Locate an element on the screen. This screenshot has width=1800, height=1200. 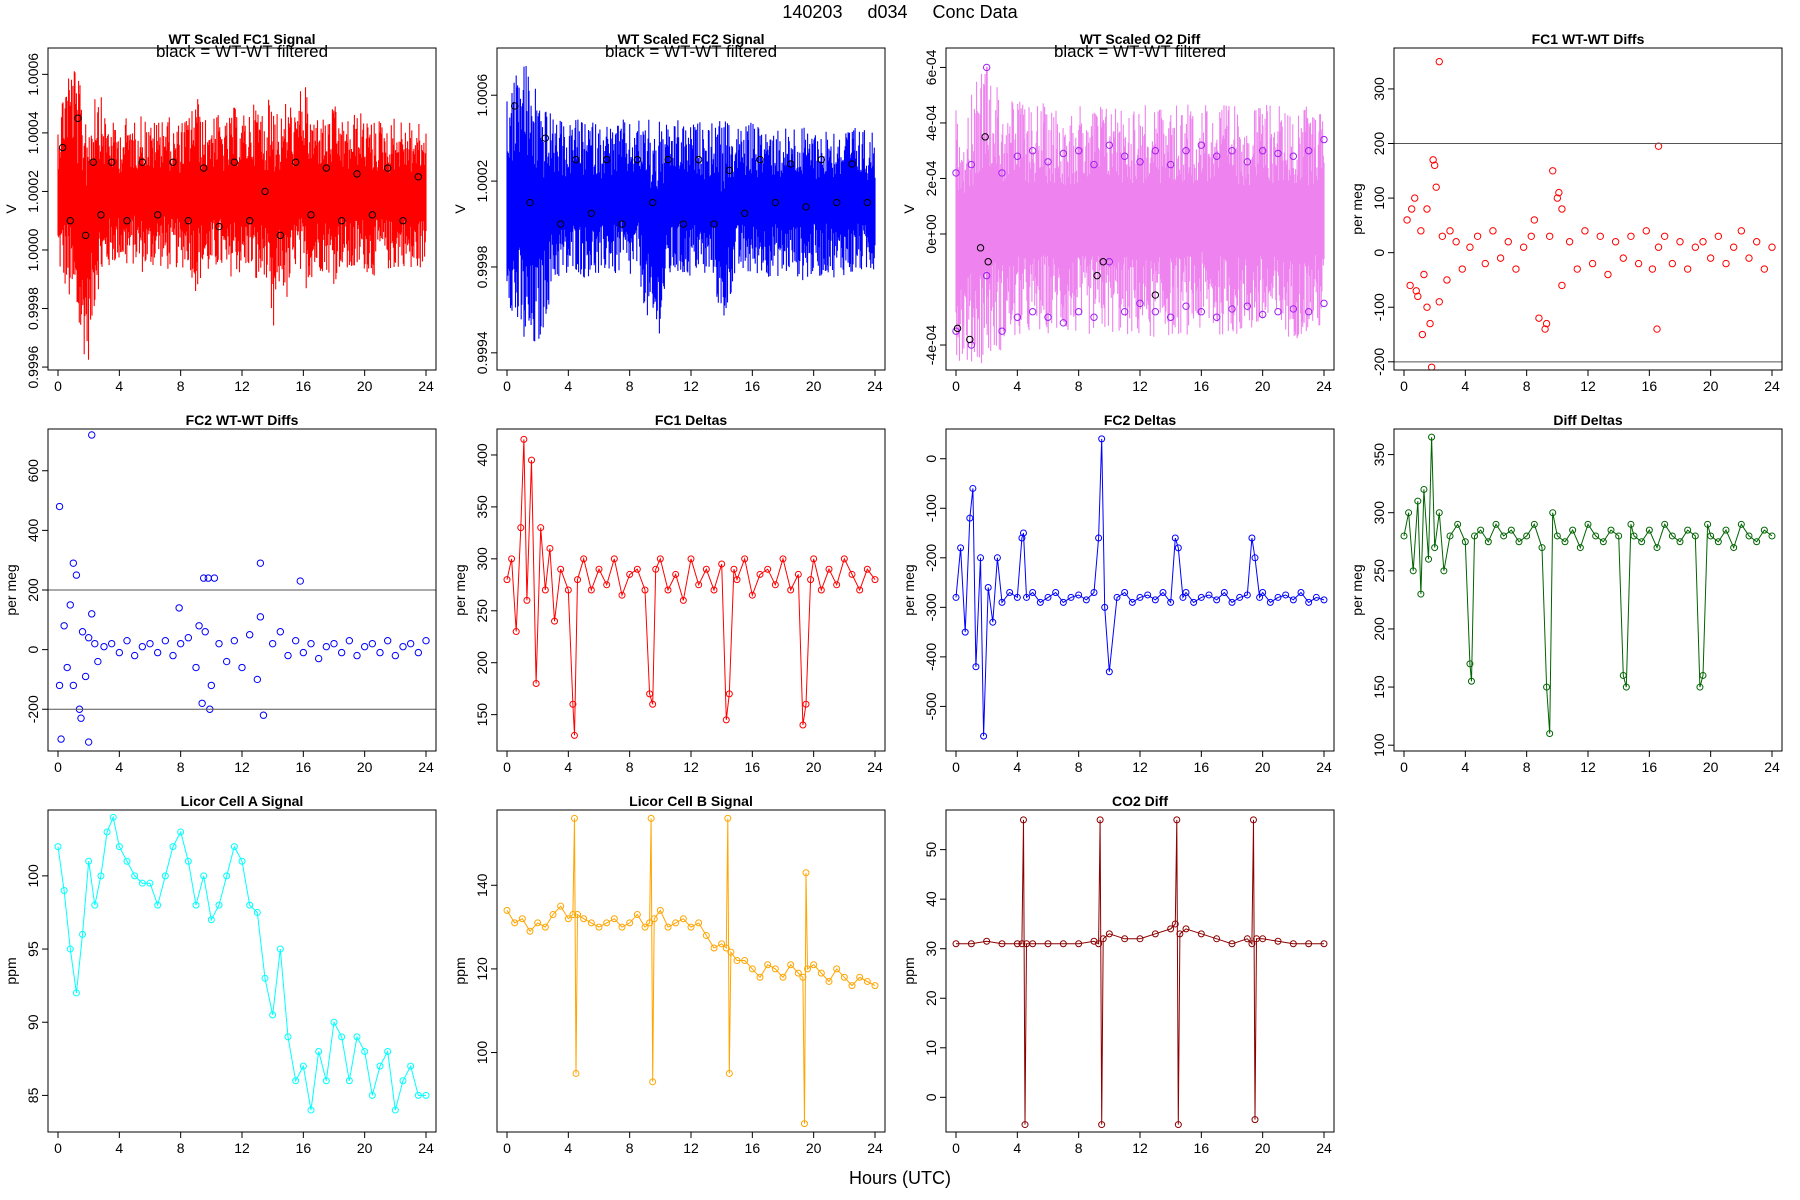
figure-date: 140203 is located at coordinates (812, 12).